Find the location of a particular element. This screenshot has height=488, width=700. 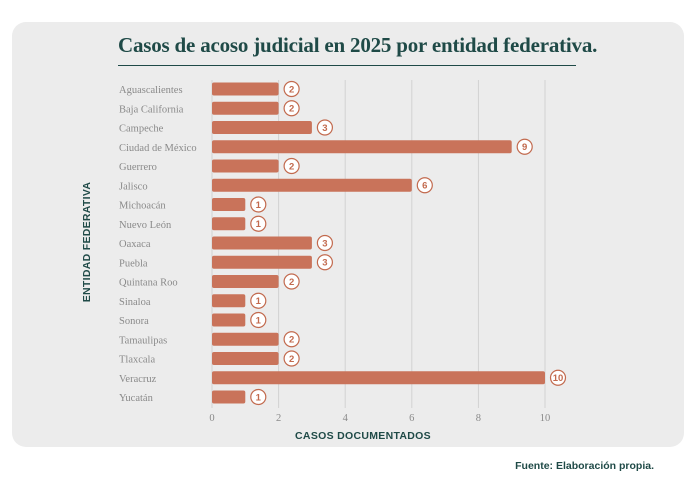

source-note: Fuente: Elaboración propia. is located at coordinates (584, 466).